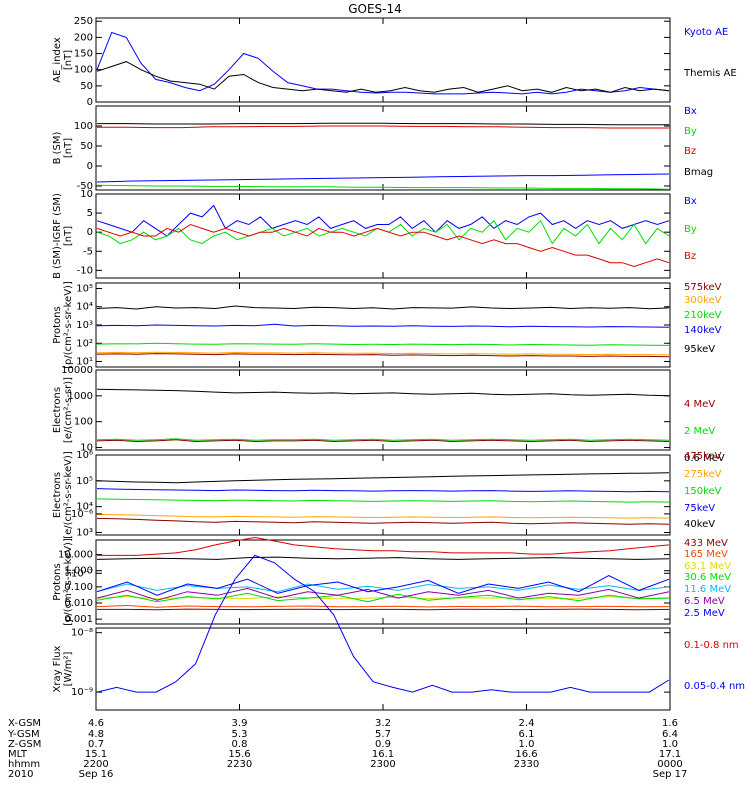 The width and height of the screenshot is (750, 800). What do you see at coordinates (703, 456) in the screenshot?
I see `legend-label: 475keV` at bounding box center [703, 456].